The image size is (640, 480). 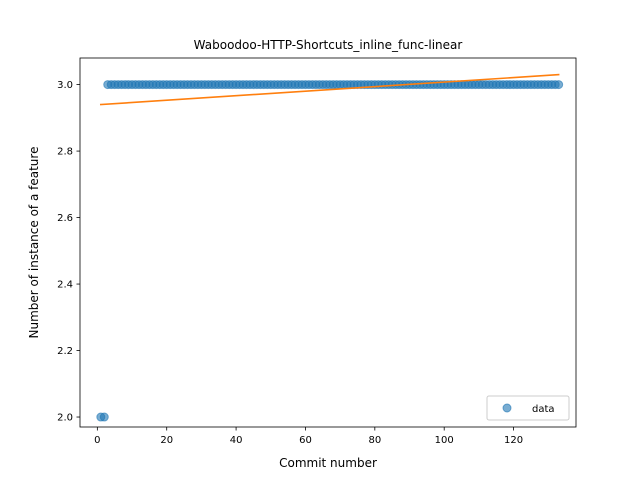 I want to click on y-tick-label: 2.4, so click(x=65, y=285).